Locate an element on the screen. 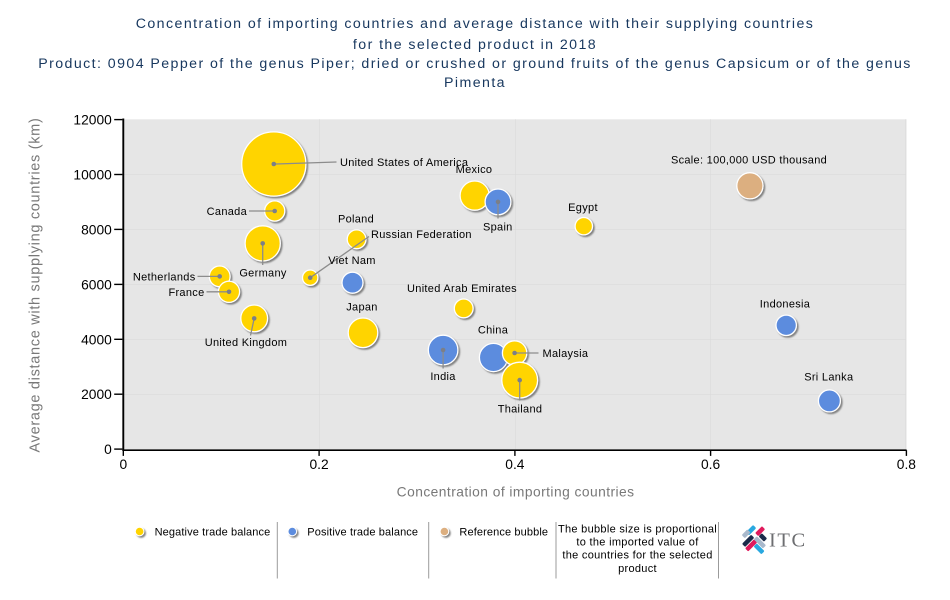 The width and height of the screenshot is (950, 600). svg-text: Scale: 100,000 USD thousand is located at coordinates (749, 161).